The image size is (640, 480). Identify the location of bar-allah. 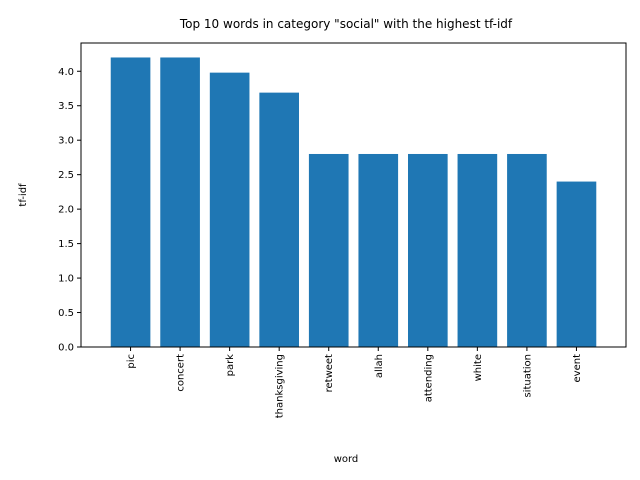
(378, 250).